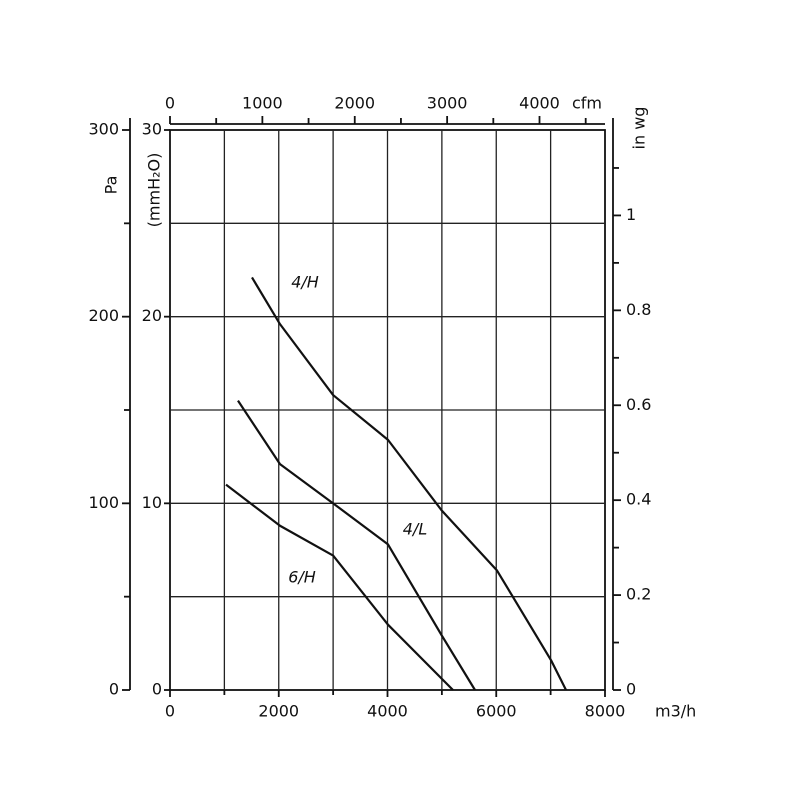 This screenshot has height=800, width=800. I want to click on pa-tick-label: 100, so click(103, 502).